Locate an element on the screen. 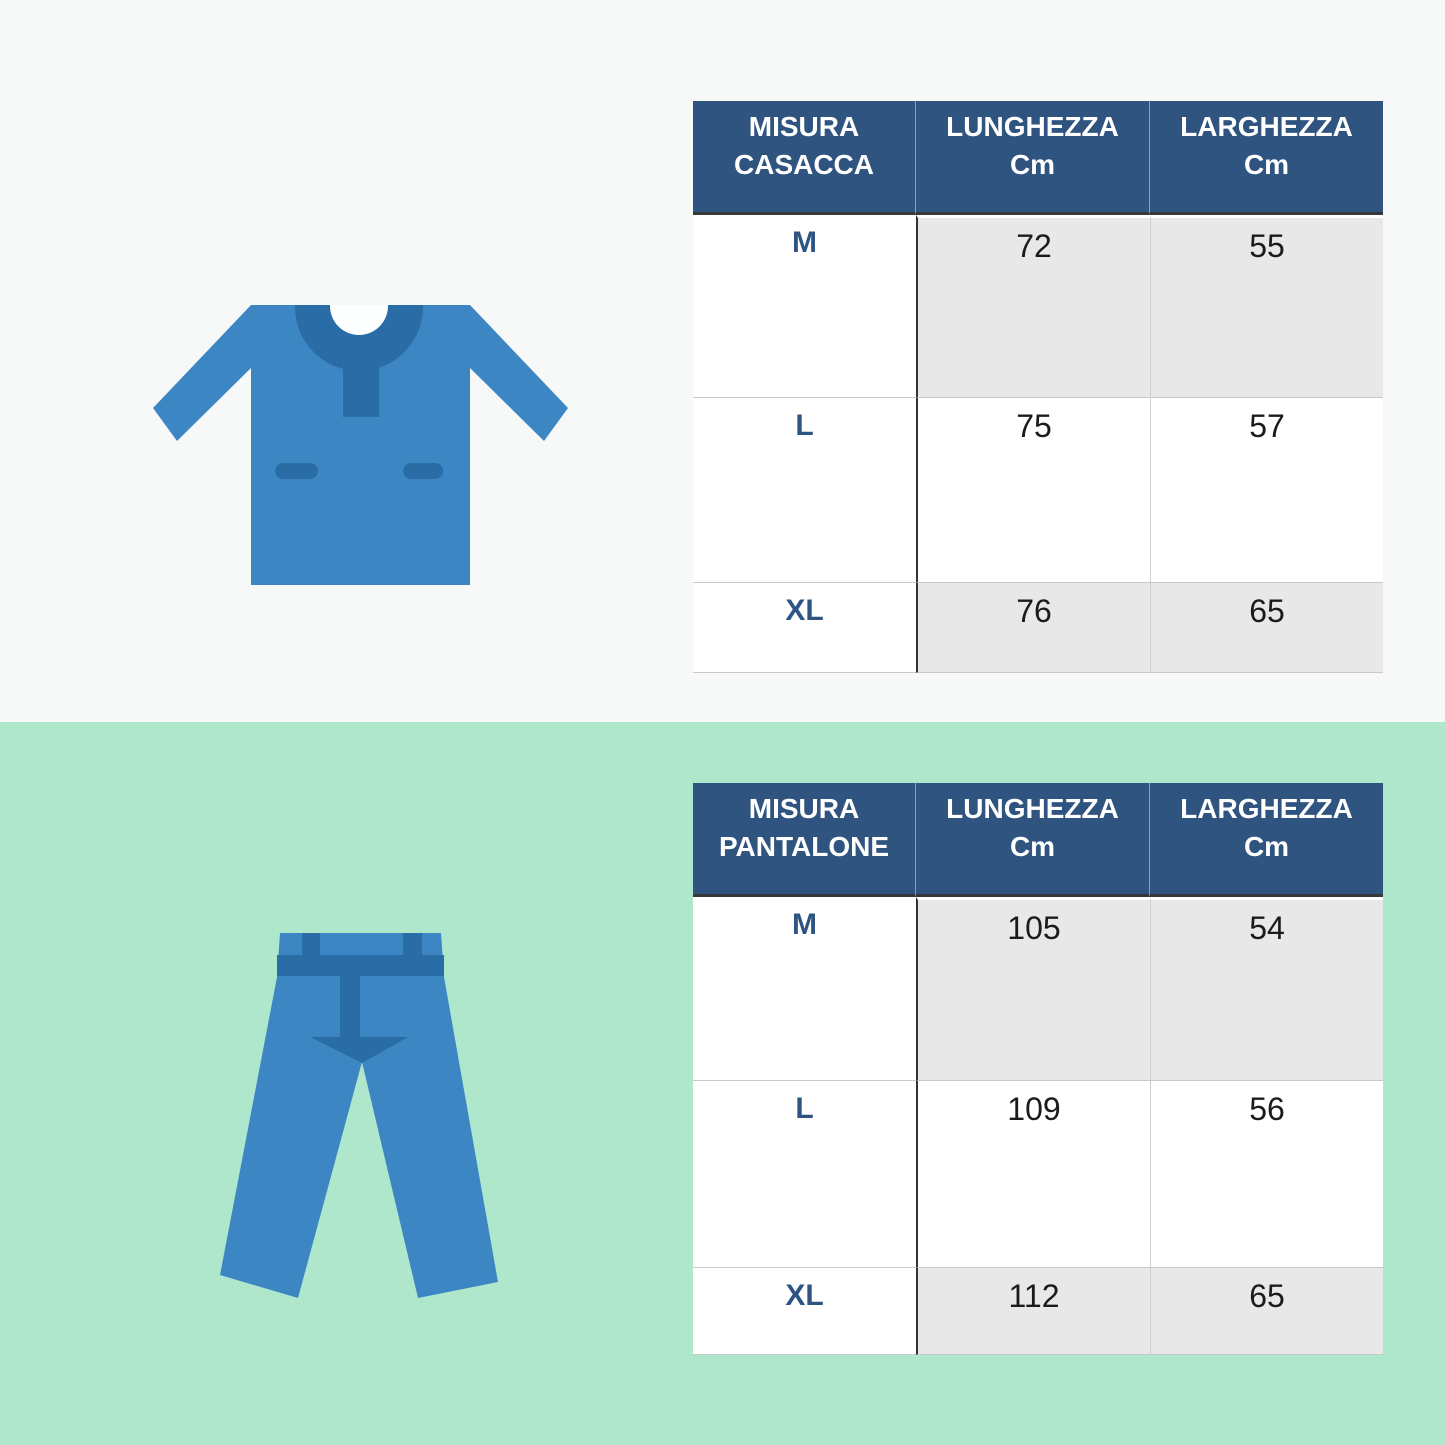  casacca-row-m: M 72 55 is located at coordinates (1038, 306).